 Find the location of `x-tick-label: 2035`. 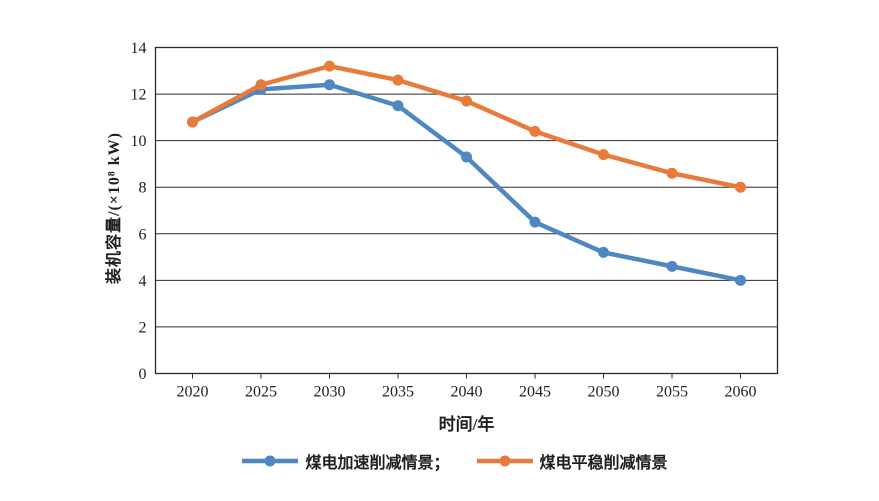

x-tick-label: 2035 is located at coordinates (398, 392).